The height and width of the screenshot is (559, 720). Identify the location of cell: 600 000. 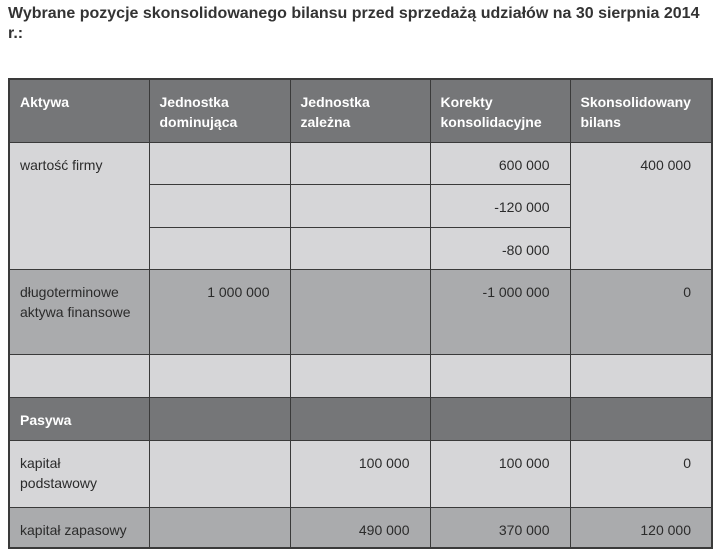
(500, 163).